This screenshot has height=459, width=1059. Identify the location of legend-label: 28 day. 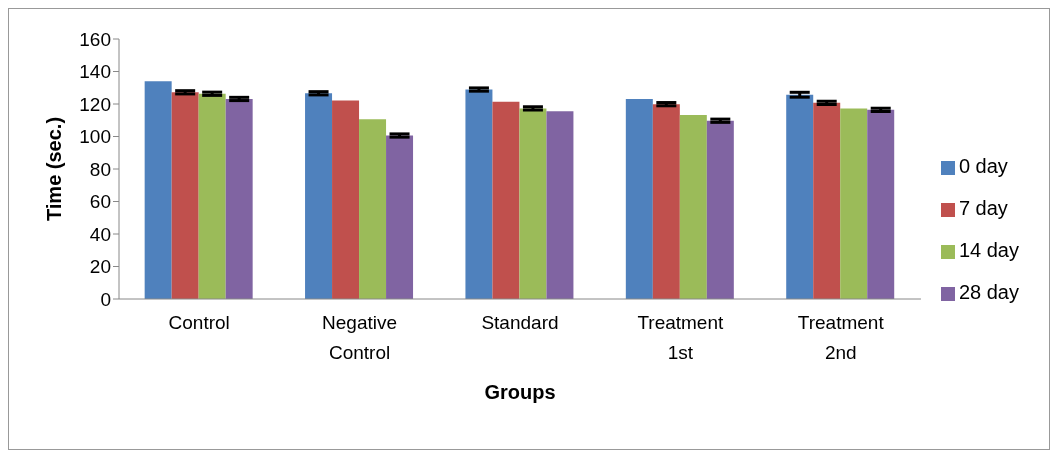
(988, 292).